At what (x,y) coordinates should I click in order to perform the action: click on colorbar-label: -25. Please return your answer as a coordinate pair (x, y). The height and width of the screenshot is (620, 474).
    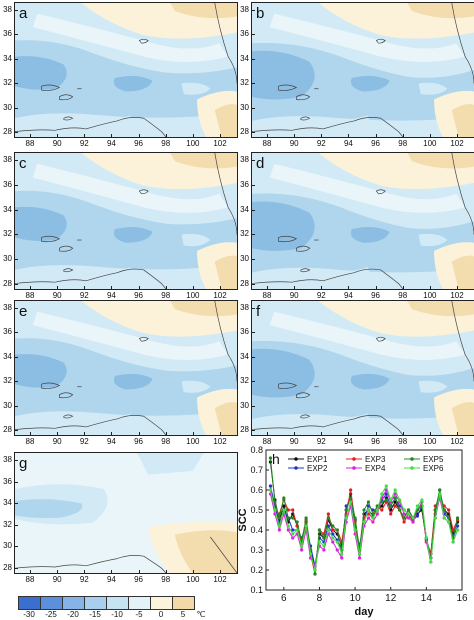
    Looking at the image, I should click on (51, 614).